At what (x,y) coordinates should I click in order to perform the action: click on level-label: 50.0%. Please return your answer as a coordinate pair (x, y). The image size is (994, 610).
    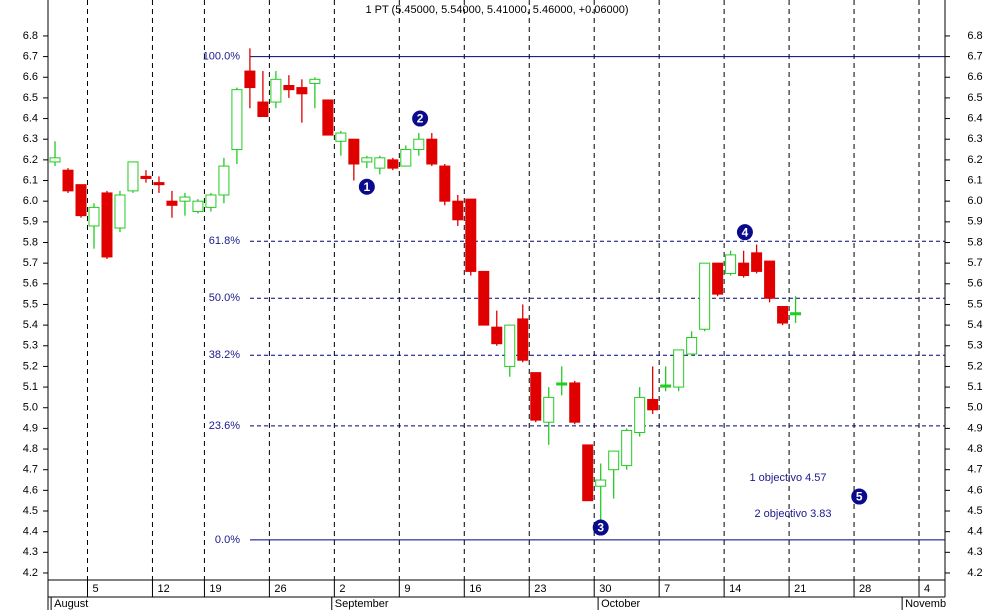
    Looking at the image, I should click on (224, 298).